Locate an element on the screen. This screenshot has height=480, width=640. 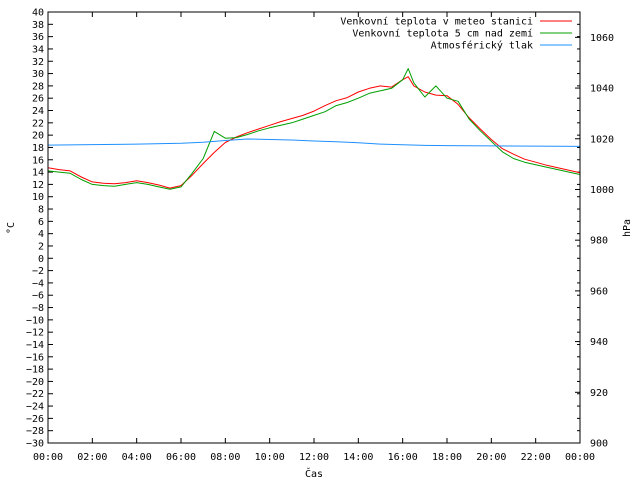
x-tick-label: 22:00 is located at coordinates (536, 457).